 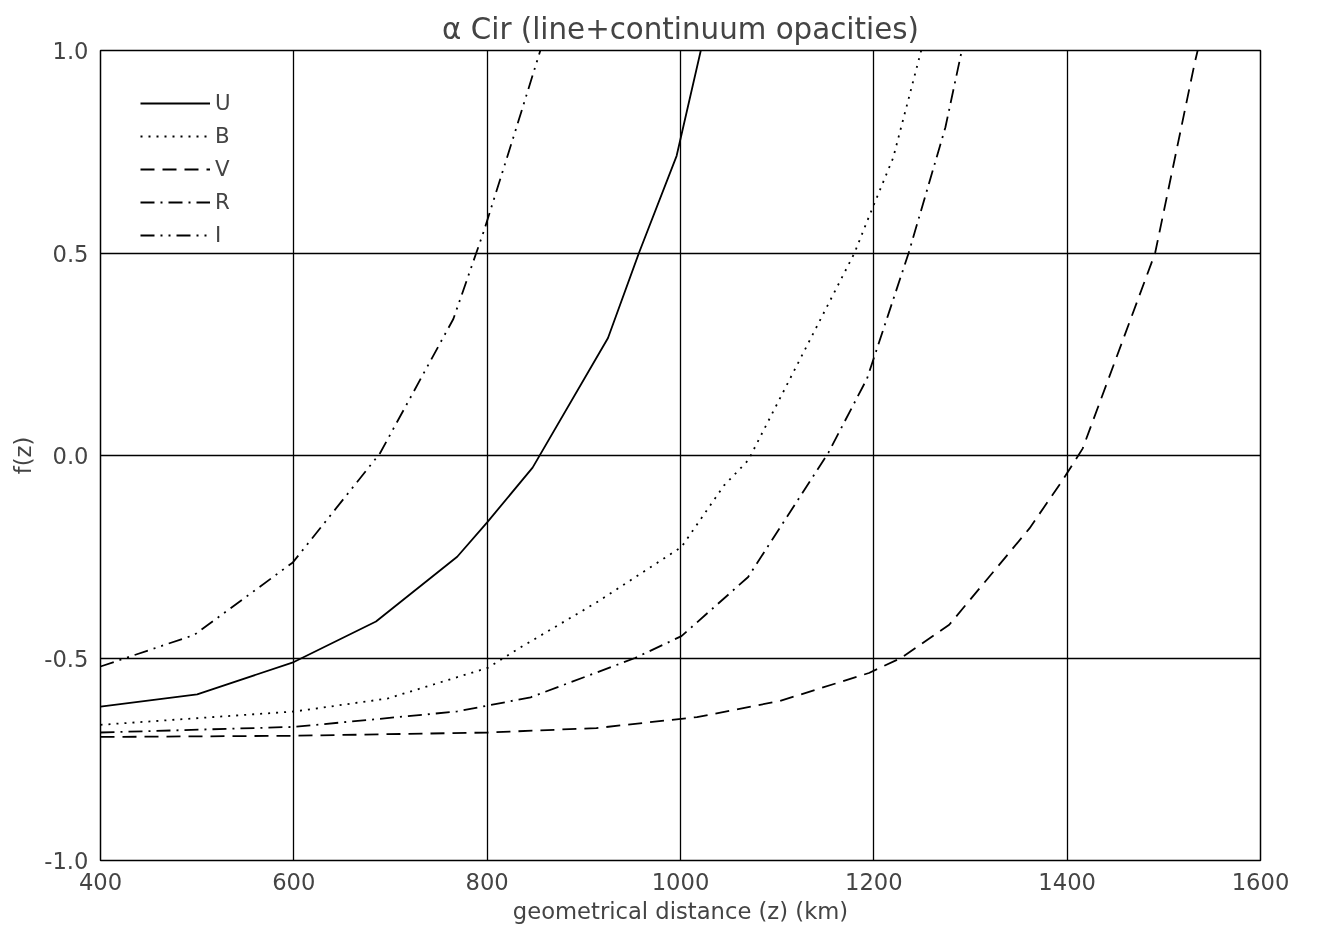 I want to click on y-tick-label: -0.5, so click(x=66, y=658).